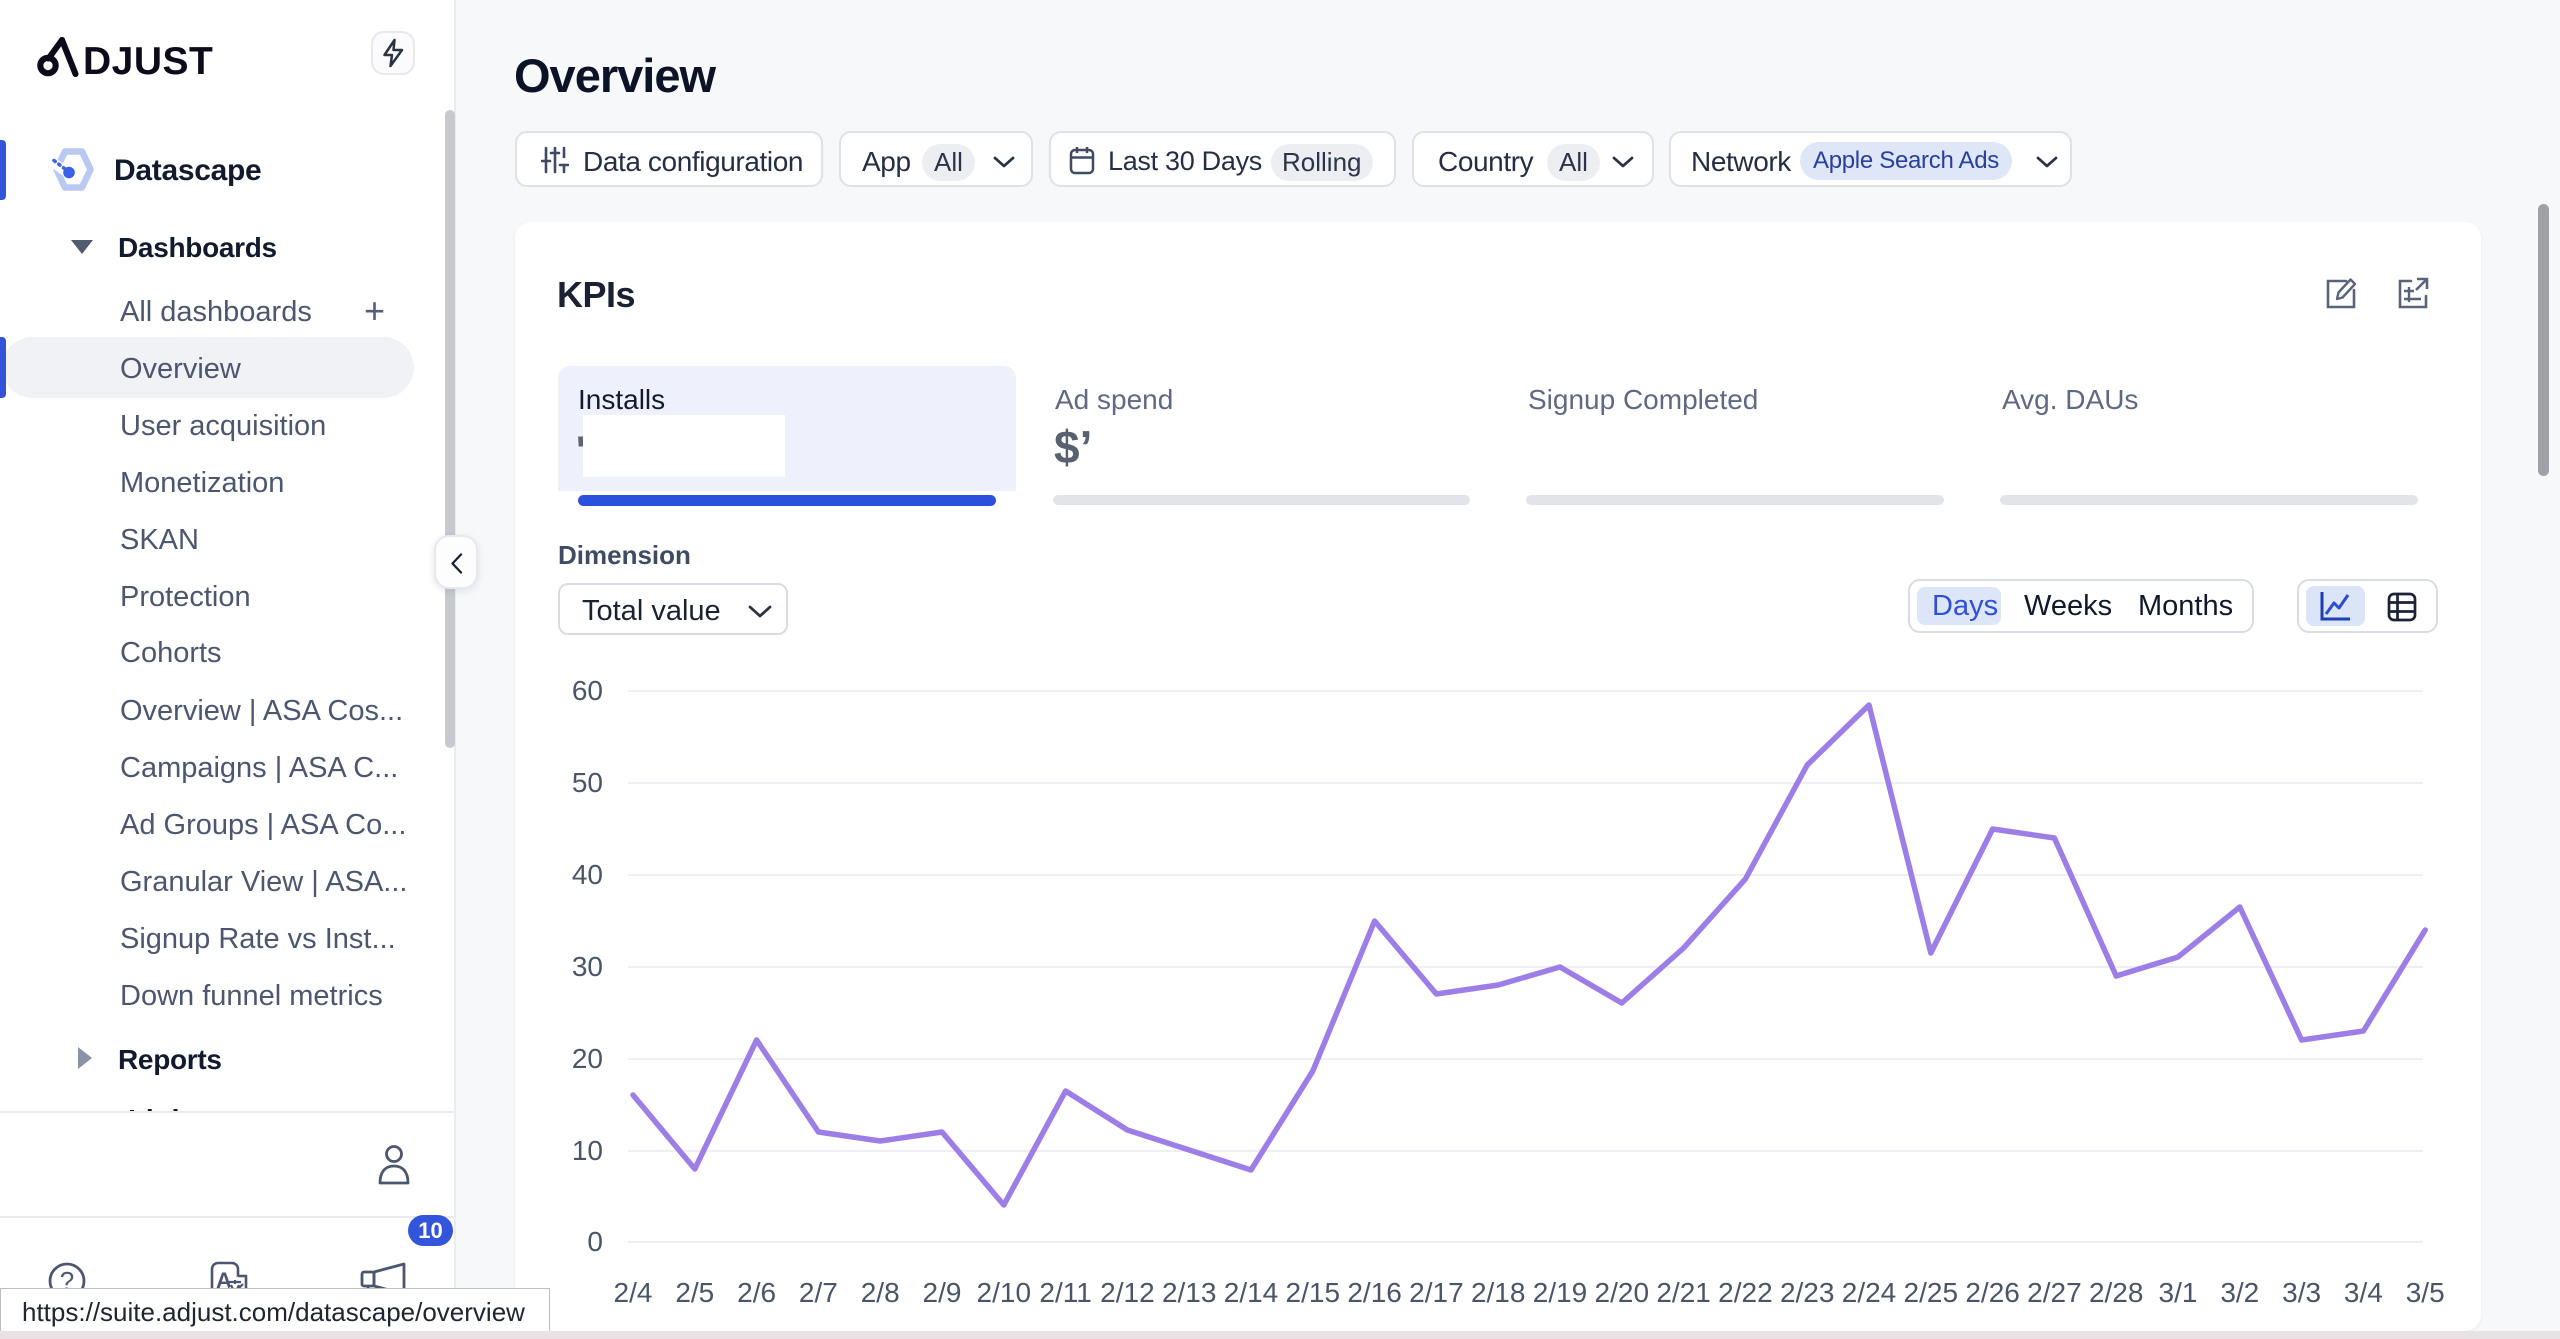  What do you see at coordinates (224, 1280) in the screenshot?
I see `svg-text: A` at bounding box center [224, 1280].